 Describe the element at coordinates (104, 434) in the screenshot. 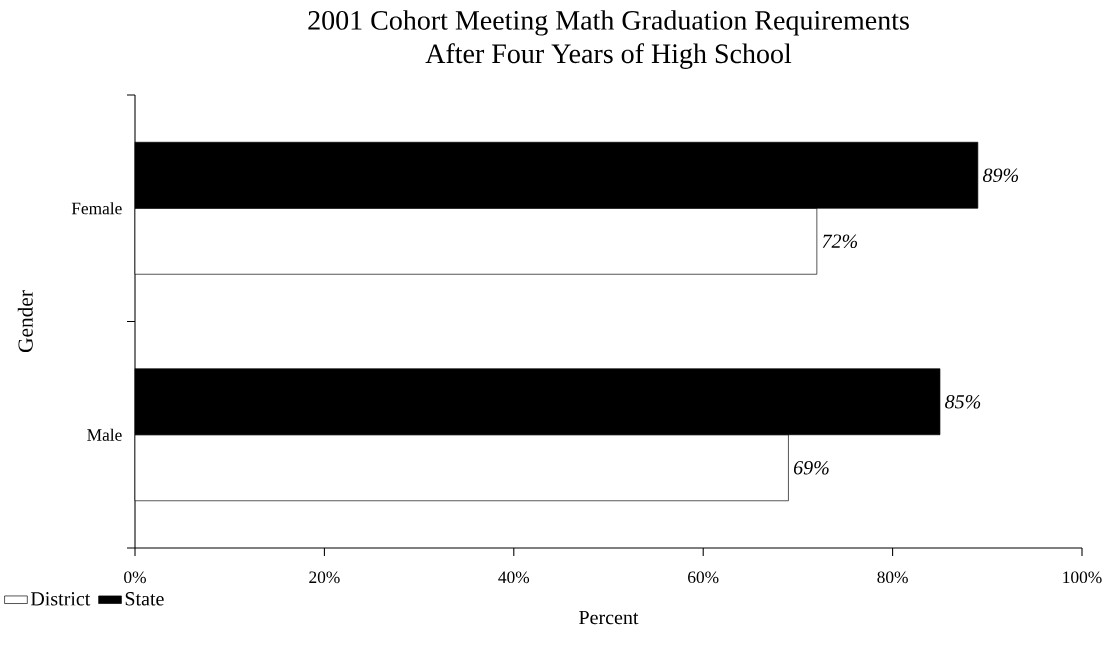

I see `y-tick-label: Male` at that location.